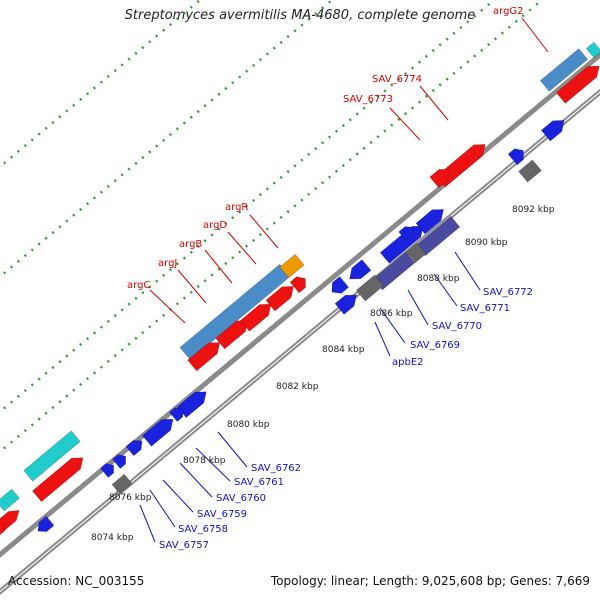  What do you see at coordinates (167, 263) in the screenshot?
I see `gene-label-argJ: argJ` at bounding box center [167, 263].